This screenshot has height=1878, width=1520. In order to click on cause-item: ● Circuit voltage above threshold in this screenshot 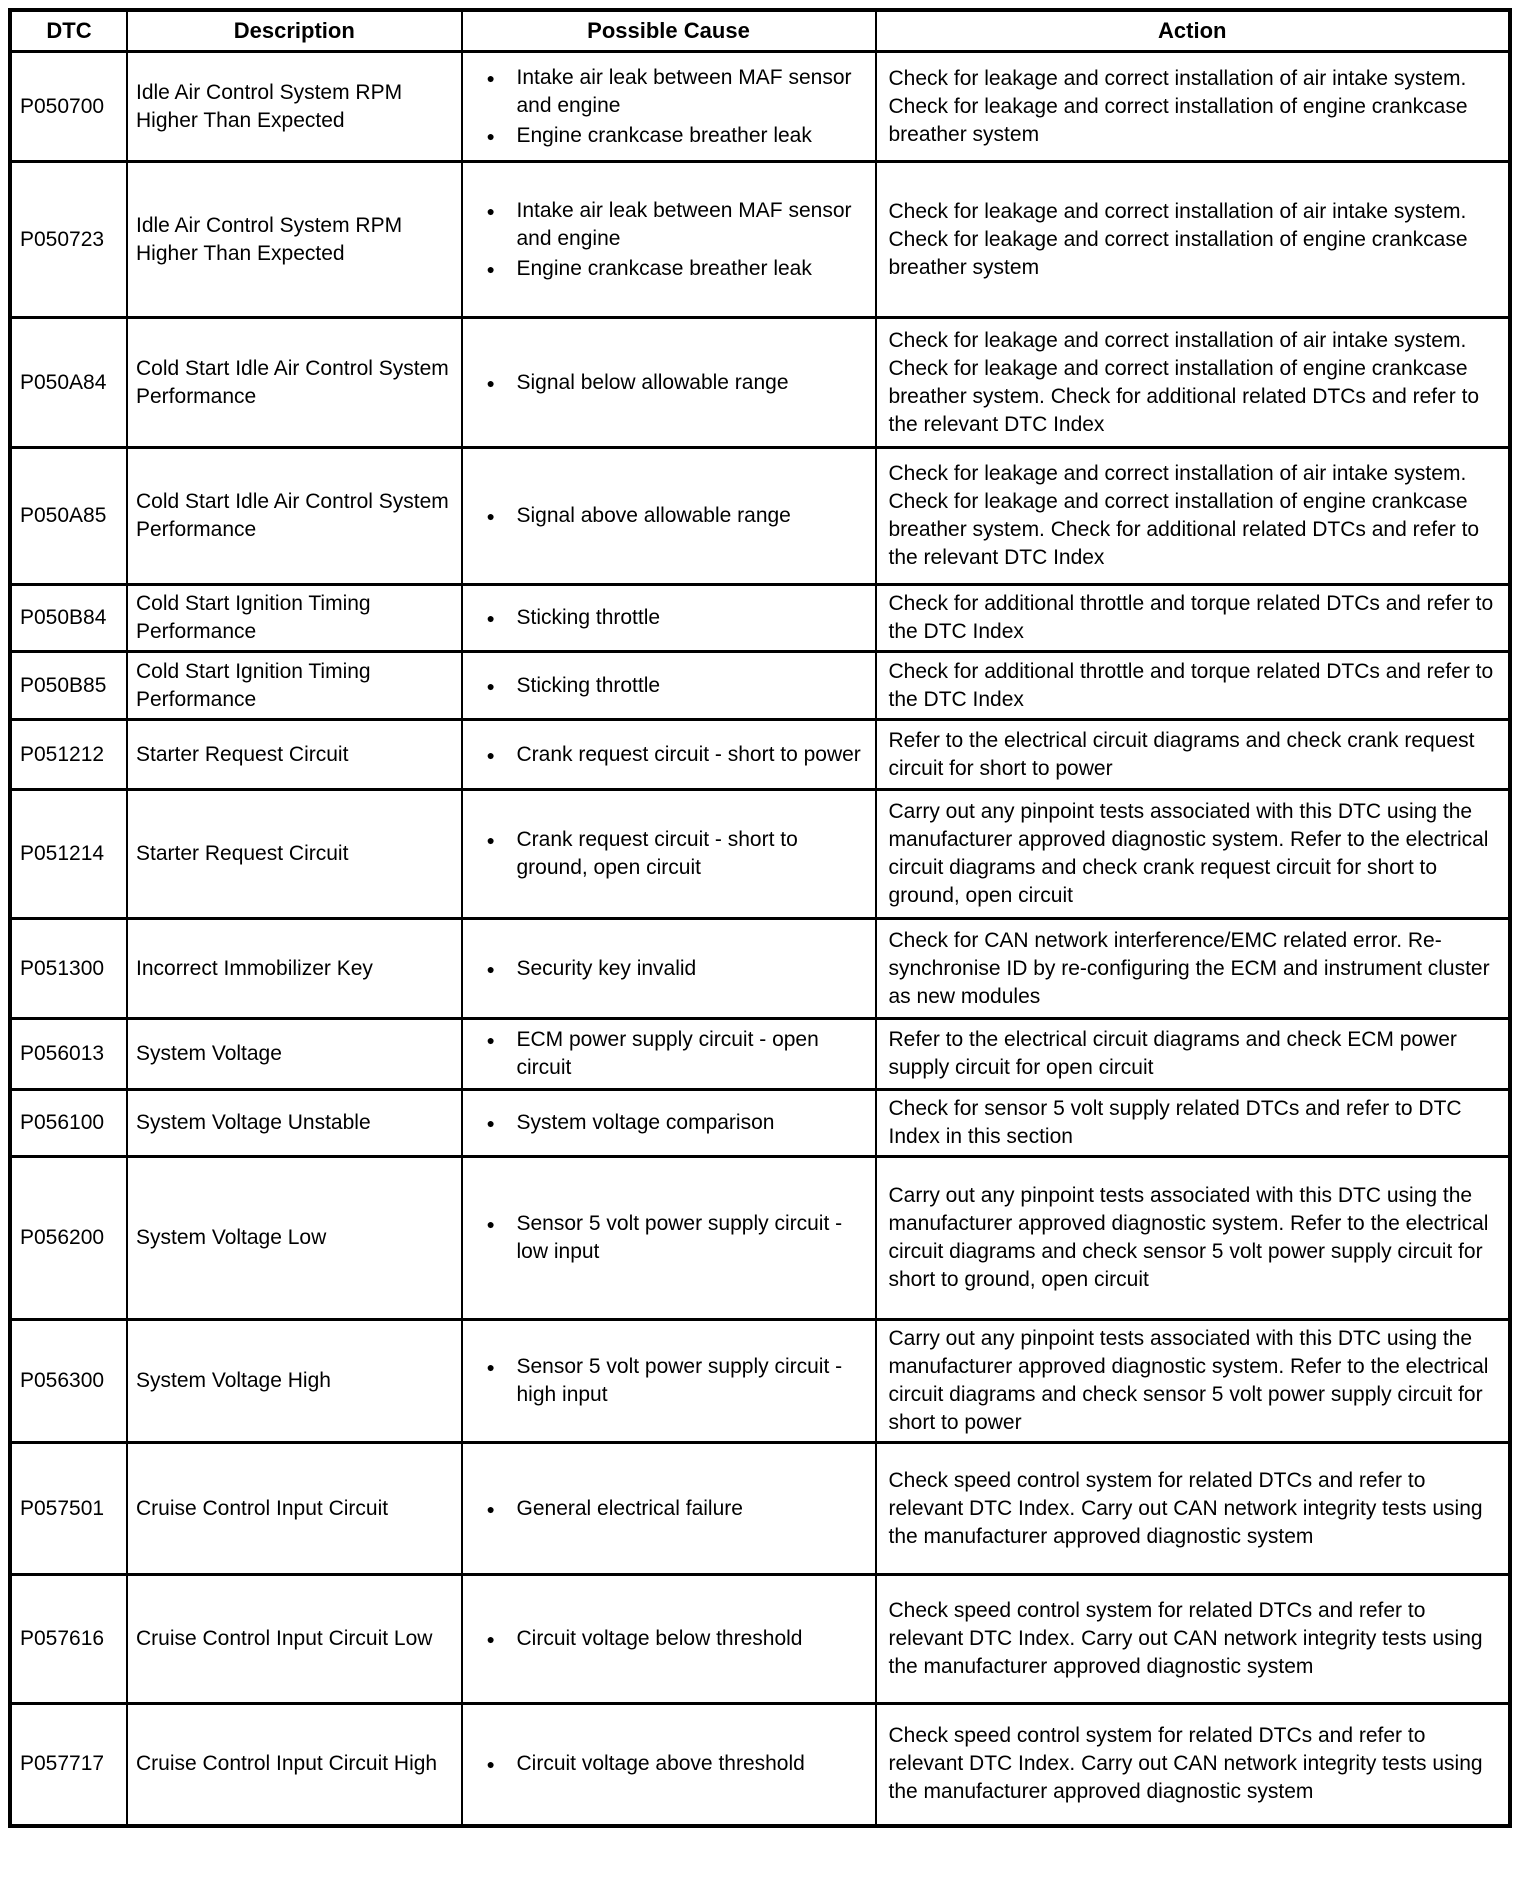, I will do `click(669, 1764)`.